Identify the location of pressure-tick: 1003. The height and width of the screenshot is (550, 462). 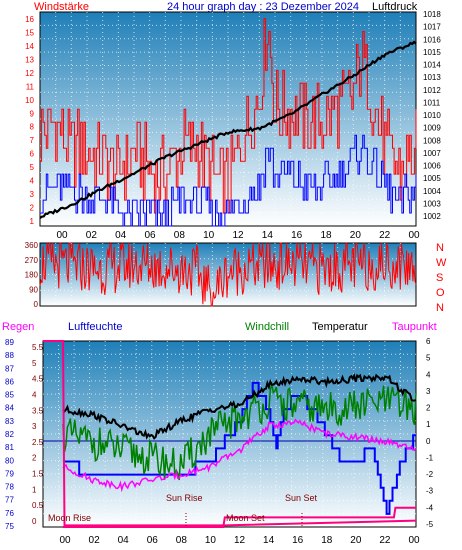
(432, 203).